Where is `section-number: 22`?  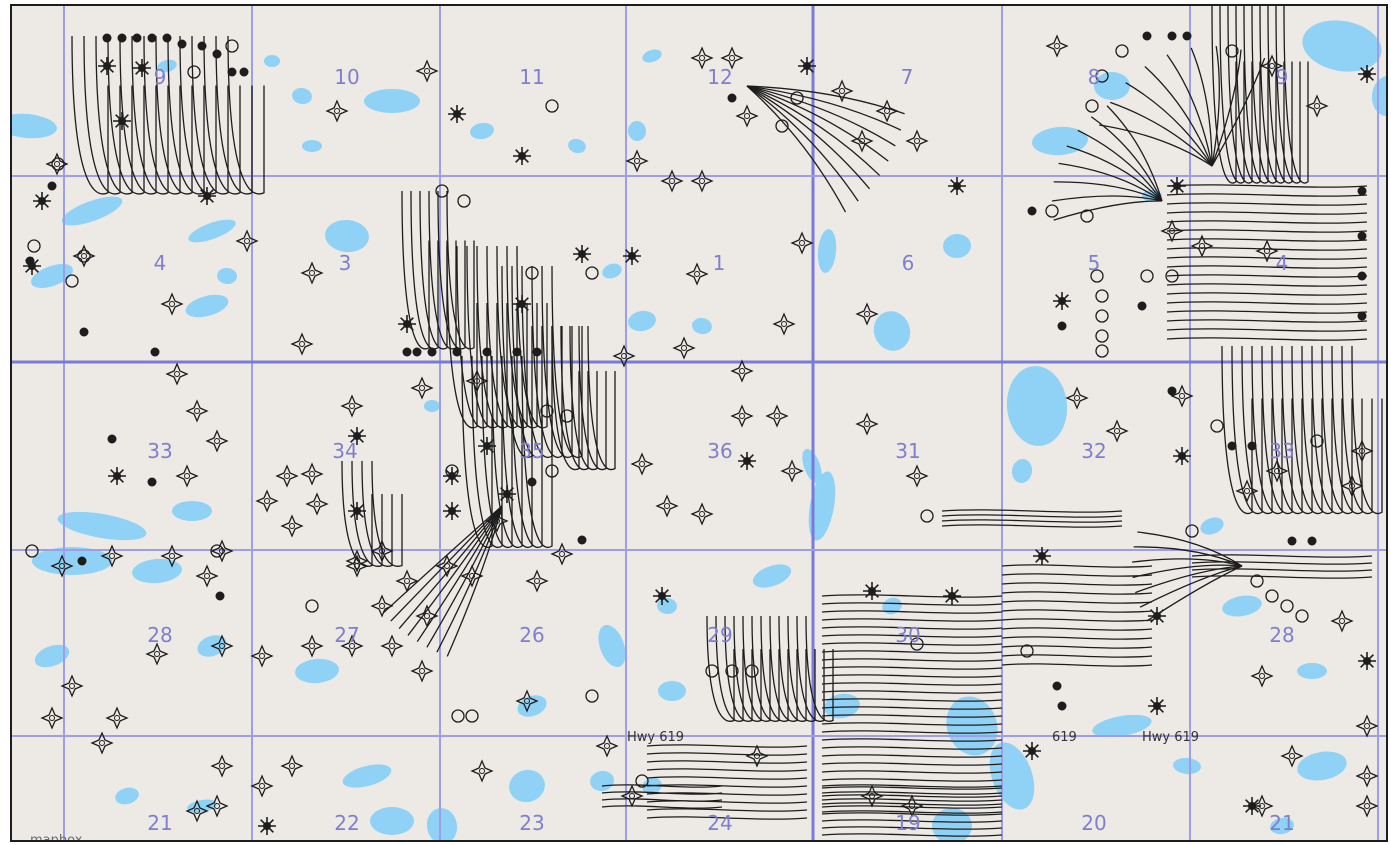
section-number: 22 is located at coordinates (346, 823).